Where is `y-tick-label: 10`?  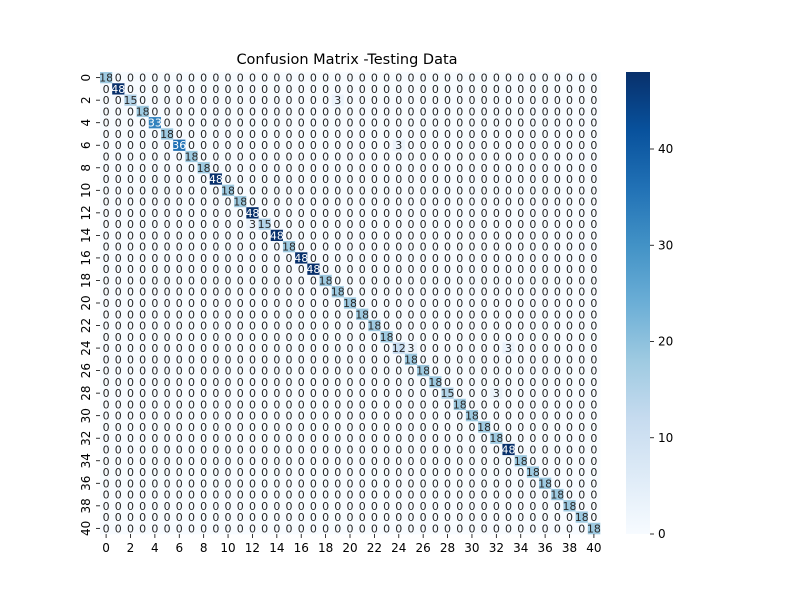 y-tick-label: 10 is located at coordinates (86, 190).